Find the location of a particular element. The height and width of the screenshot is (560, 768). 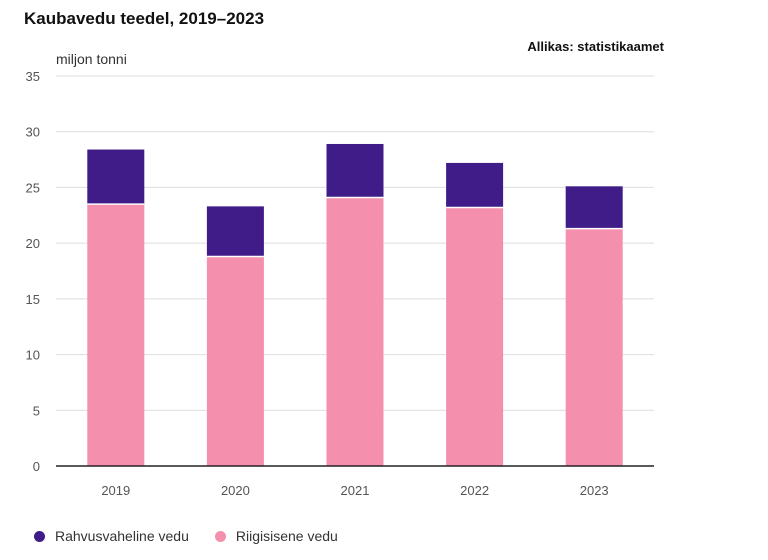

legend-item-domestic: Riigisisene vedu is located at coordinates (276, 536).